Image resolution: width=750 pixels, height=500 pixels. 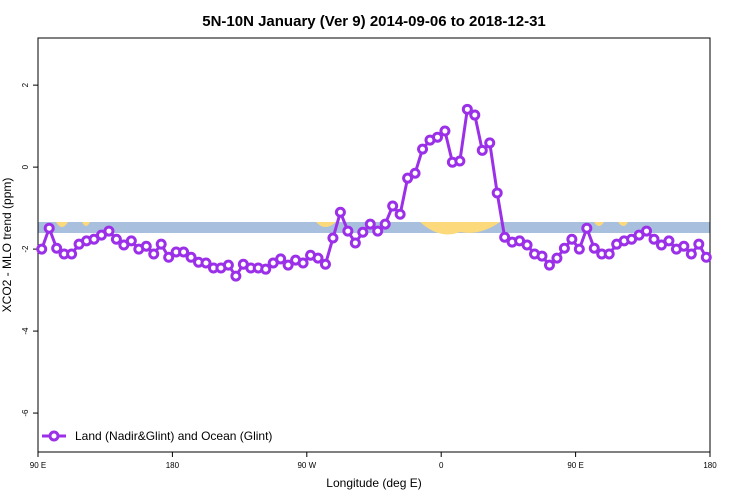 What do you see at coordinates (54, 436) in the screenshot?
I see `legend-marker` at bounding box center [54, 436].